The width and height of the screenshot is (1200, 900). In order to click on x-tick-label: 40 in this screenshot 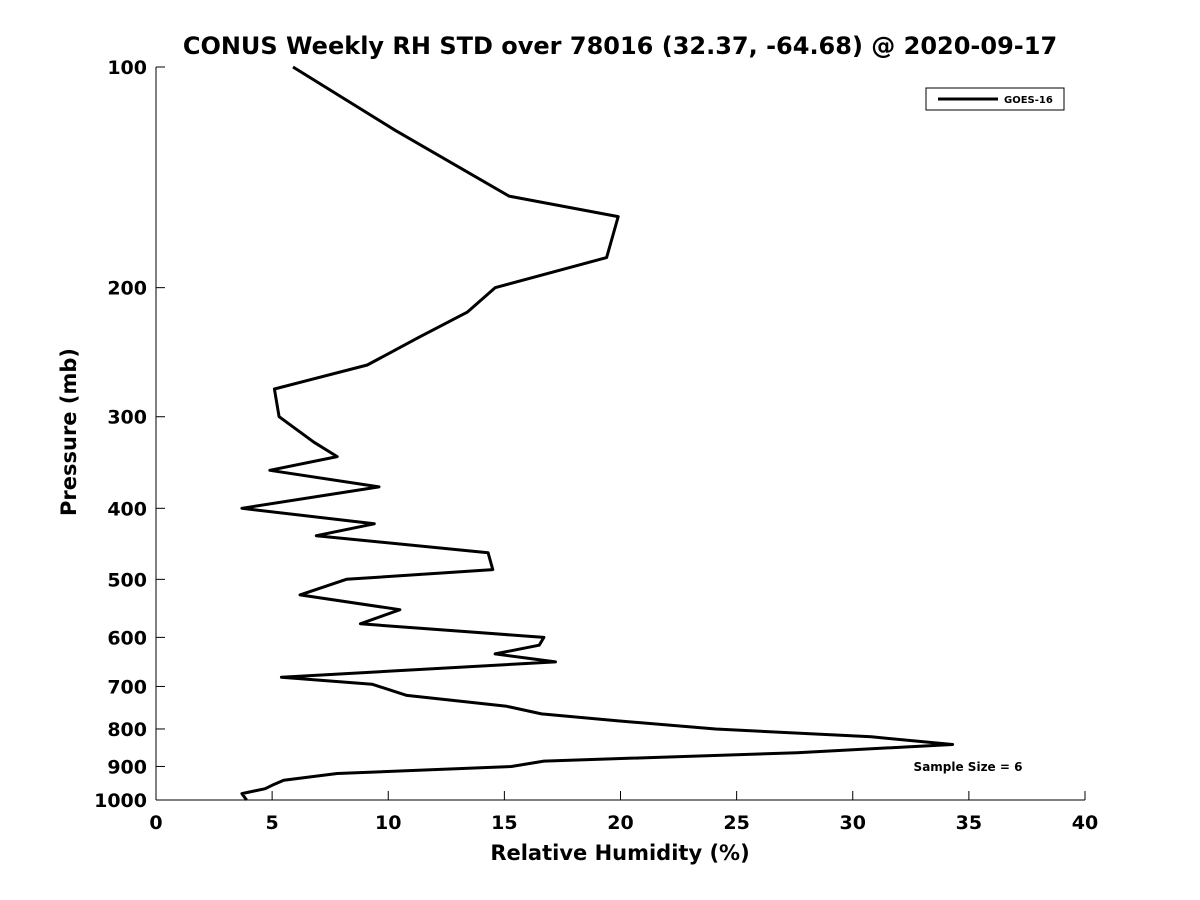, I will do `click(1085, 823)`.